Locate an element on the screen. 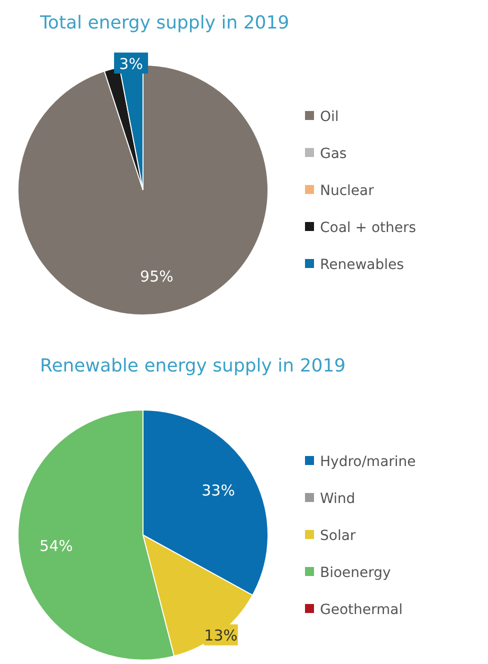 The height and width of the screenshot is (664, 488). legend-label: Oil is located at coordinates (329, 116).